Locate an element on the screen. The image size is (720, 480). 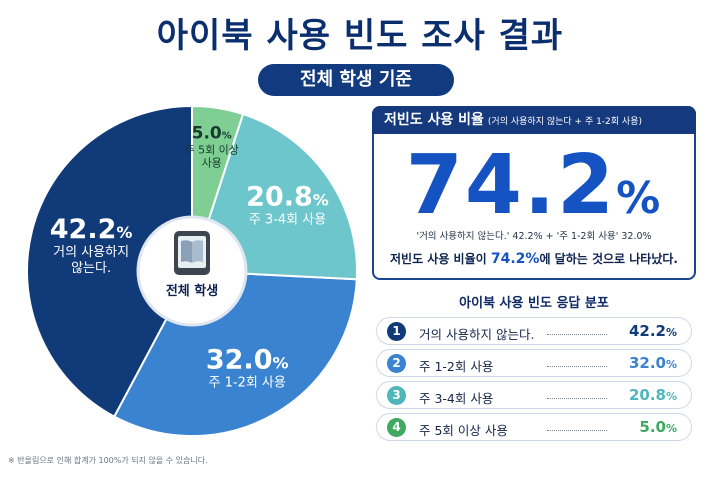
row-value-number: 42.2 is located at coordinates (647, 331).